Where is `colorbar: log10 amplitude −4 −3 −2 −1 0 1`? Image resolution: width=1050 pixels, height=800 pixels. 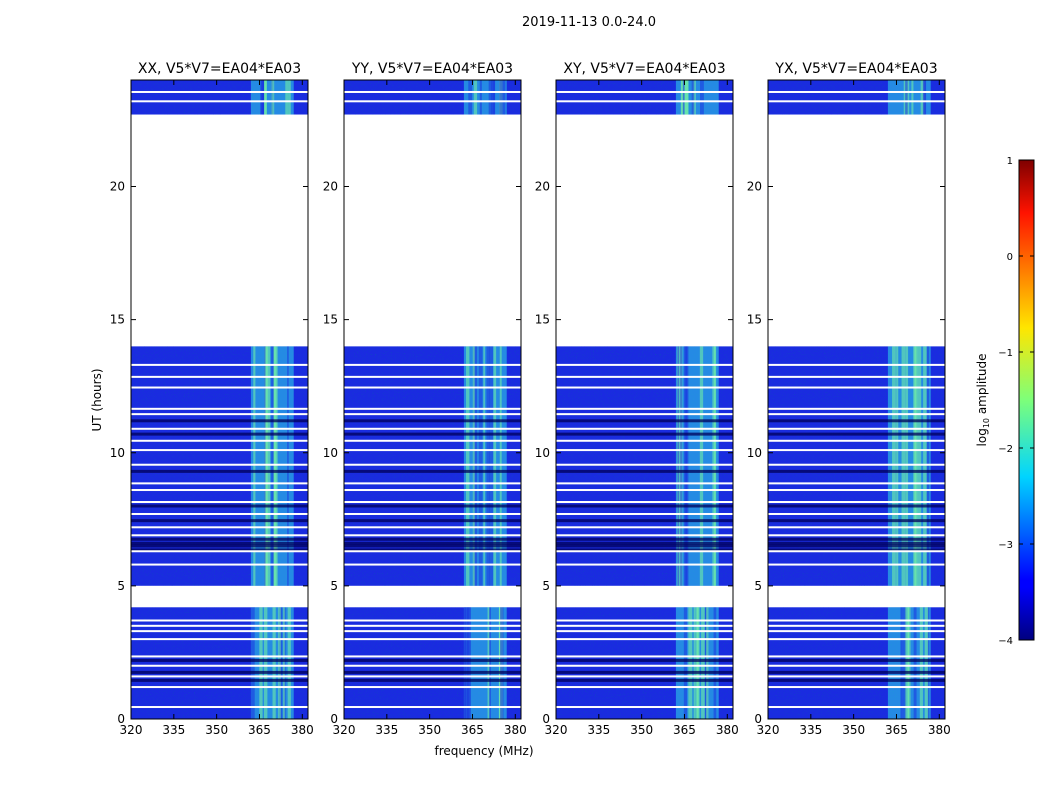 colorbar: log10 amplitude −4 −3 −2 −1 0 1 is located at coordinates (1005, 401).